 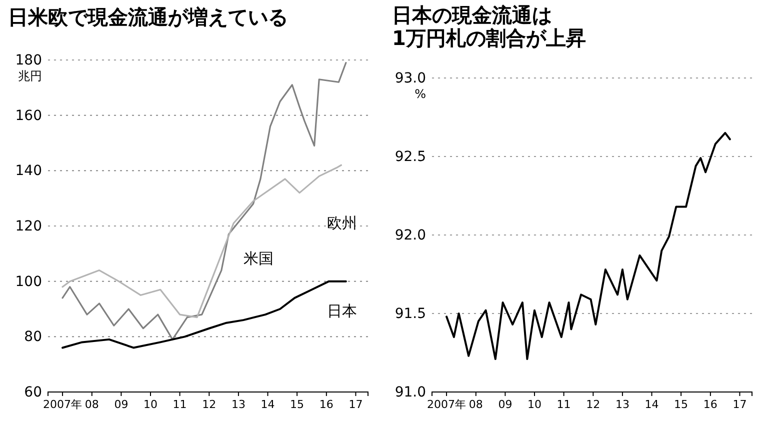 What do you see at coordinates (28, 226) in the screenshot?
I see `y-tick-label: 120` at bounding box center [28, 226].